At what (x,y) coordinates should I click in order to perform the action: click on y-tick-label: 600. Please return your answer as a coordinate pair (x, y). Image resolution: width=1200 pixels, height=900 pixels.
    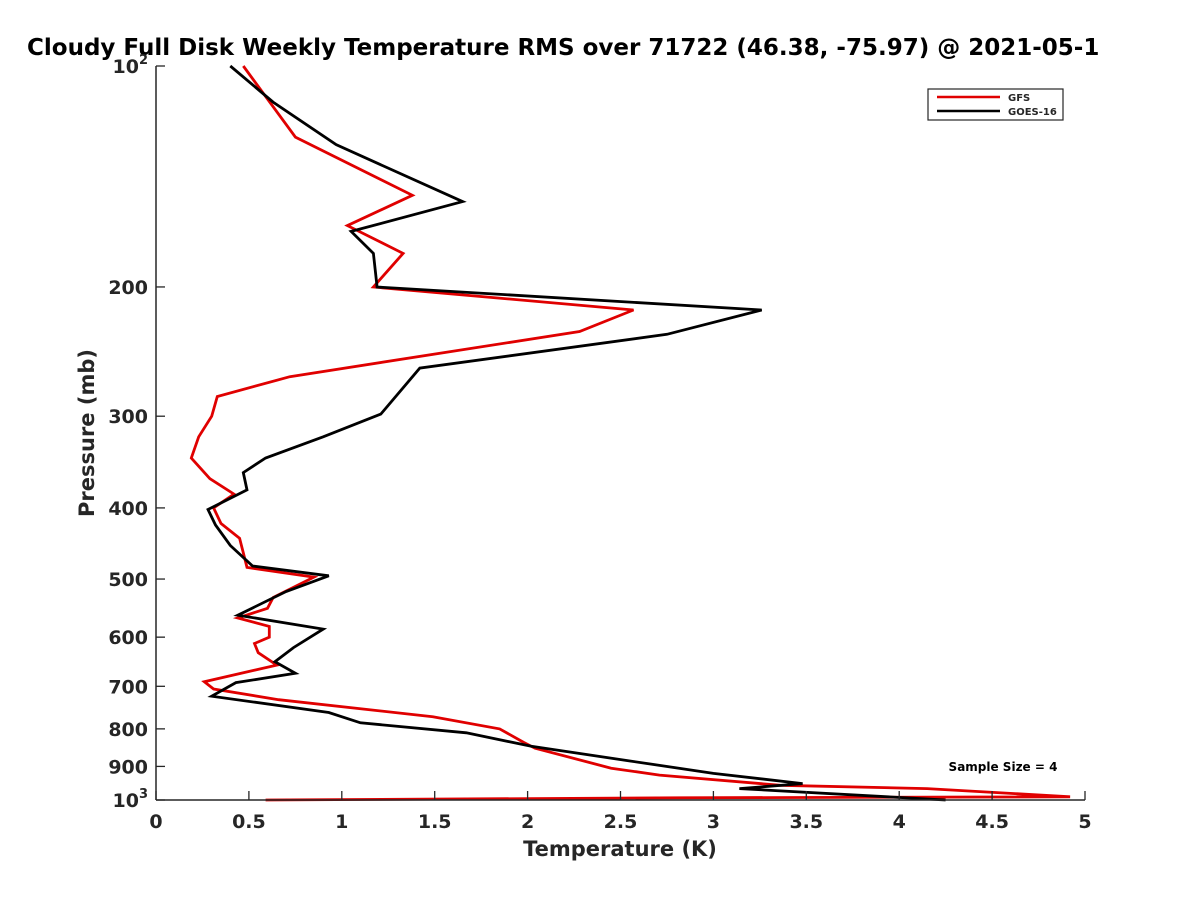
    Looking at the image, I should click on (128, 638).